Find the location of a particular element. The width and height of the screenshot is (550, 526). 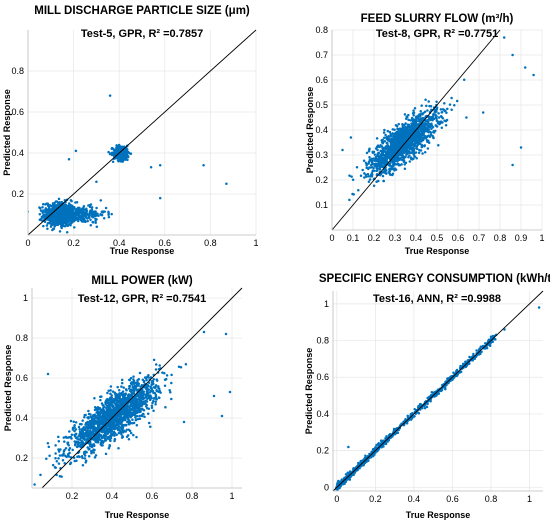

x-tick-label: 0 is located at coordinates (331, 238).